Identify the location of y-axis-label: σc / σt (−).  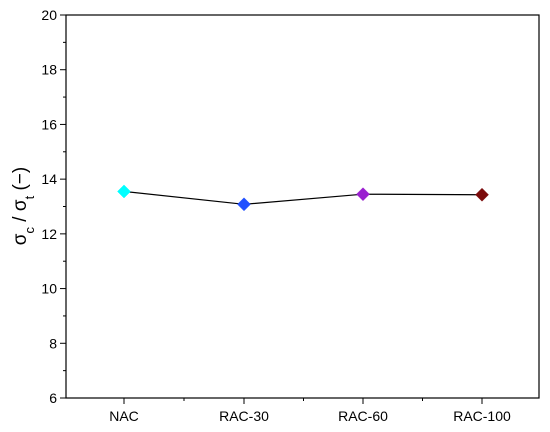
(23, 206).